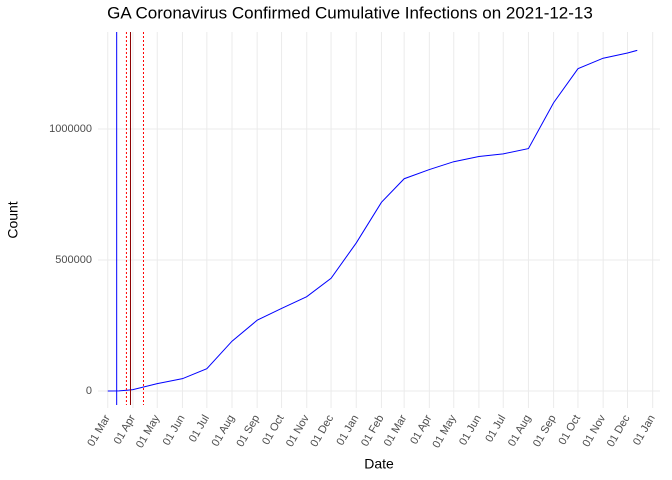 This screenshot has width=672, height=480. What do you see at coordinates (13, 219) in the screenshot?
I see `y-axis-label: Count` at bounding box center [13, 219].